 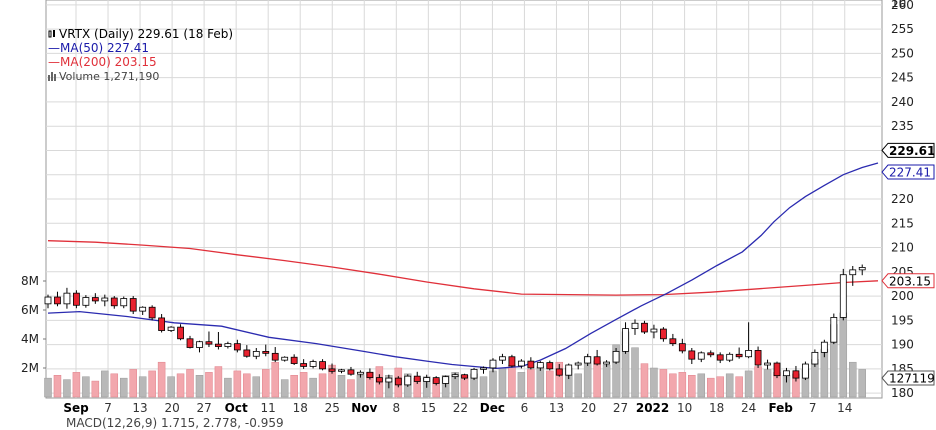 I want to click on price-tick-label: 240, so click(x=902, y=102).